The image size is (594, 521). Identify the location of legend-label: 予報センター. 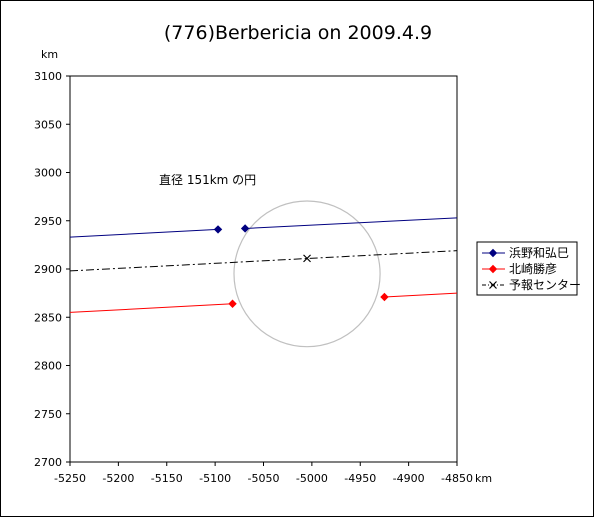
(545, 285).